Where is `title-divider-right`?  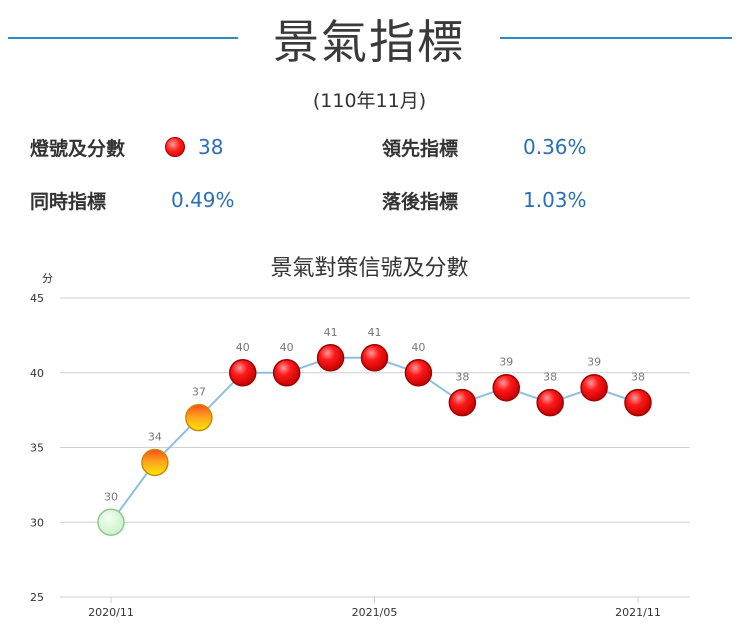 title-divider-right is located at coordinates (616, 38).